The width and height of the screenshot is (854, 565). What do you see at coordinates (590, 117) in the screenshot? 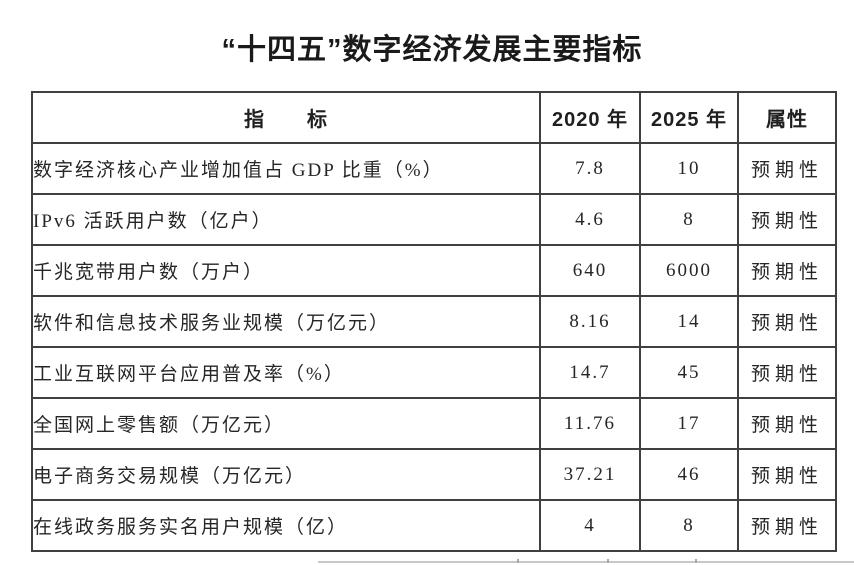
I see `column-header-2020: 2020 年` at bounding box center [590, 117].